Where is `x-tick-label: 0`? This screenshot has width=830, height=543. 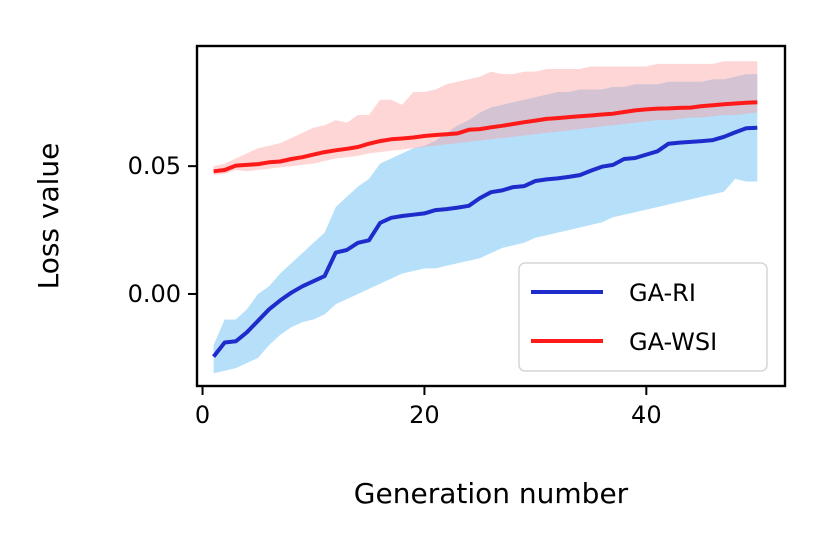
x-tick-label: 0 is located at coordinates (202, 415).